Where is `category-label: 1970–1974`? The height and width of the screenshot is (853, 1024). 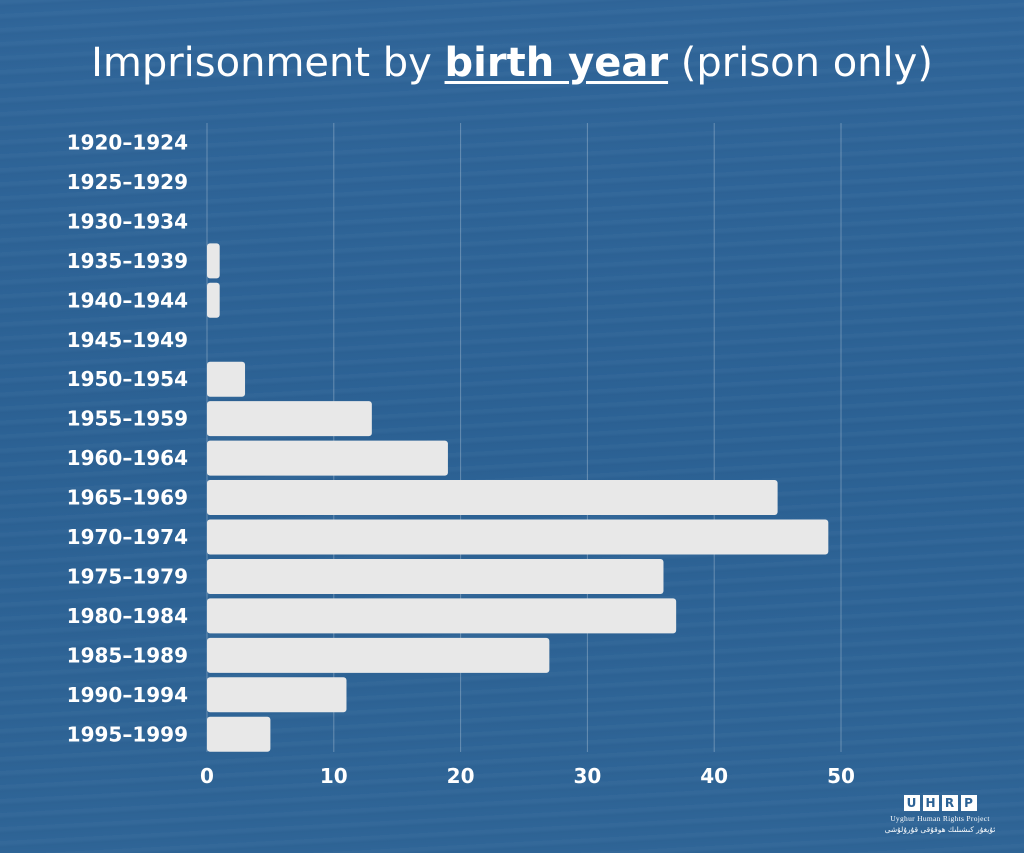 category-label: 1970–1974 is located at coordinates (127, 537).